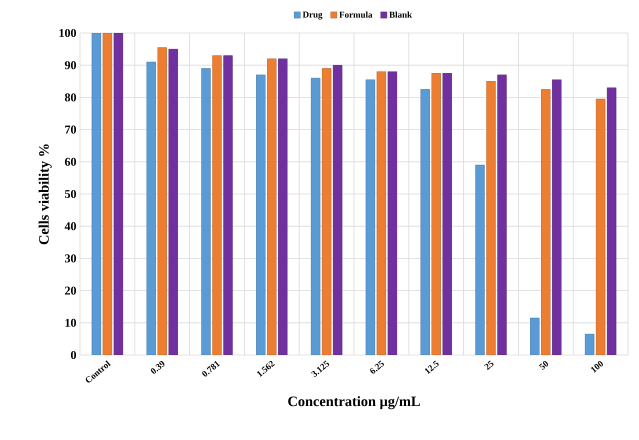 The width and height of the screenshot is (639, 440). Describe the element at coordinates (70, 322) in the screenshot. I see `y-tick-label: 10` at that location.